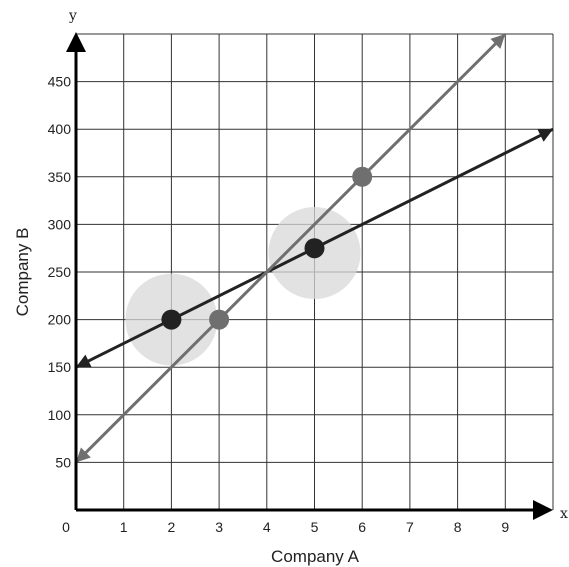 This screenshot has height=567, width=569. Describe the element at coordinates (60, 224) in the screenshot. I see `y-tick-label: 300` at that location.